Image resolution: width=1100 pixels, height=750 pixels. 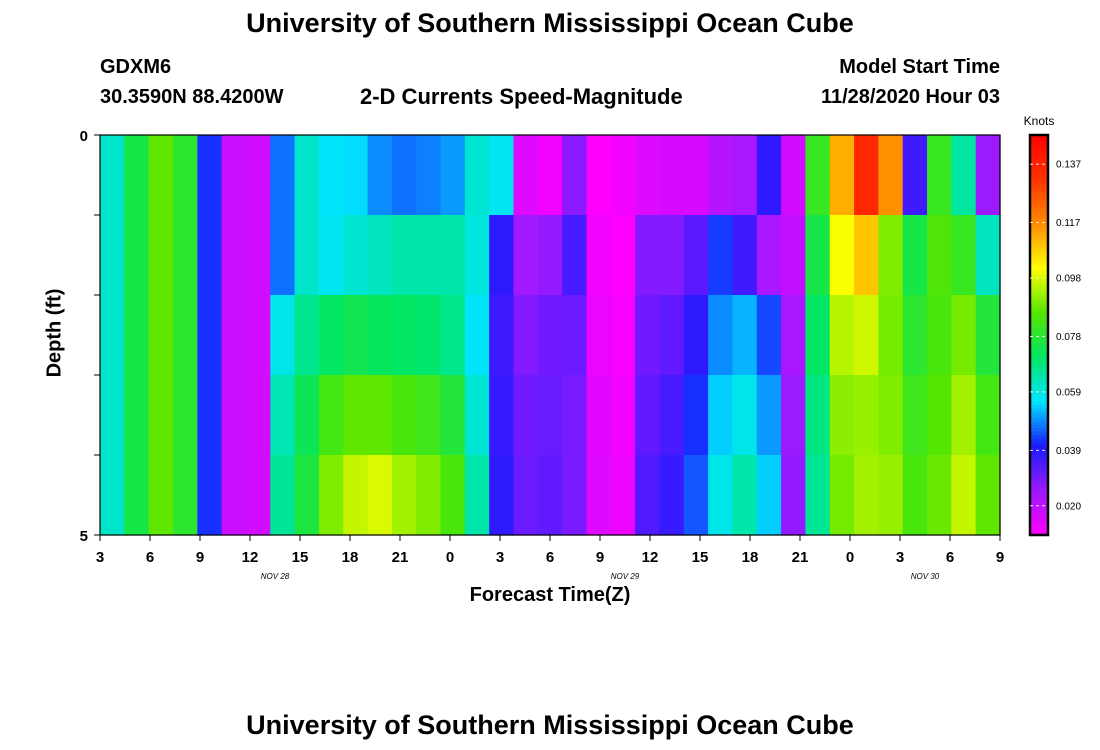 I want to click on date-label: NOV 28, so click(x=275, y=576).